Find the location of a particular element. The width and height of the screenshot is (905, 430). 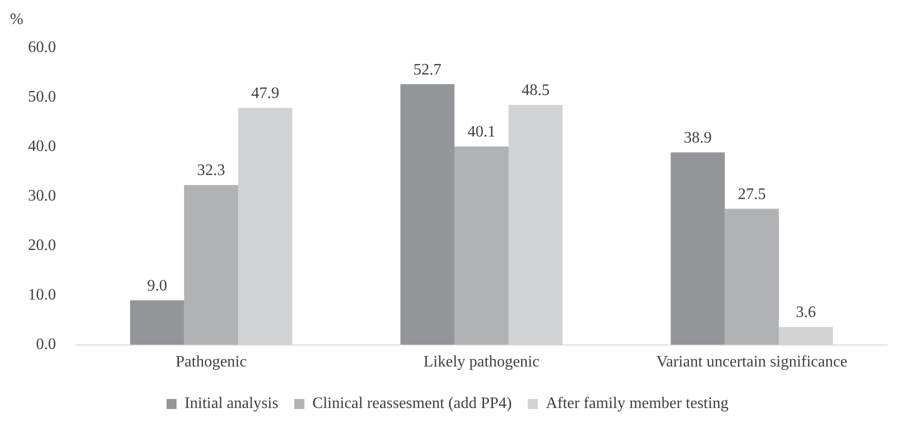

legend-label: After family member testing is located at coordinates (637, 403).